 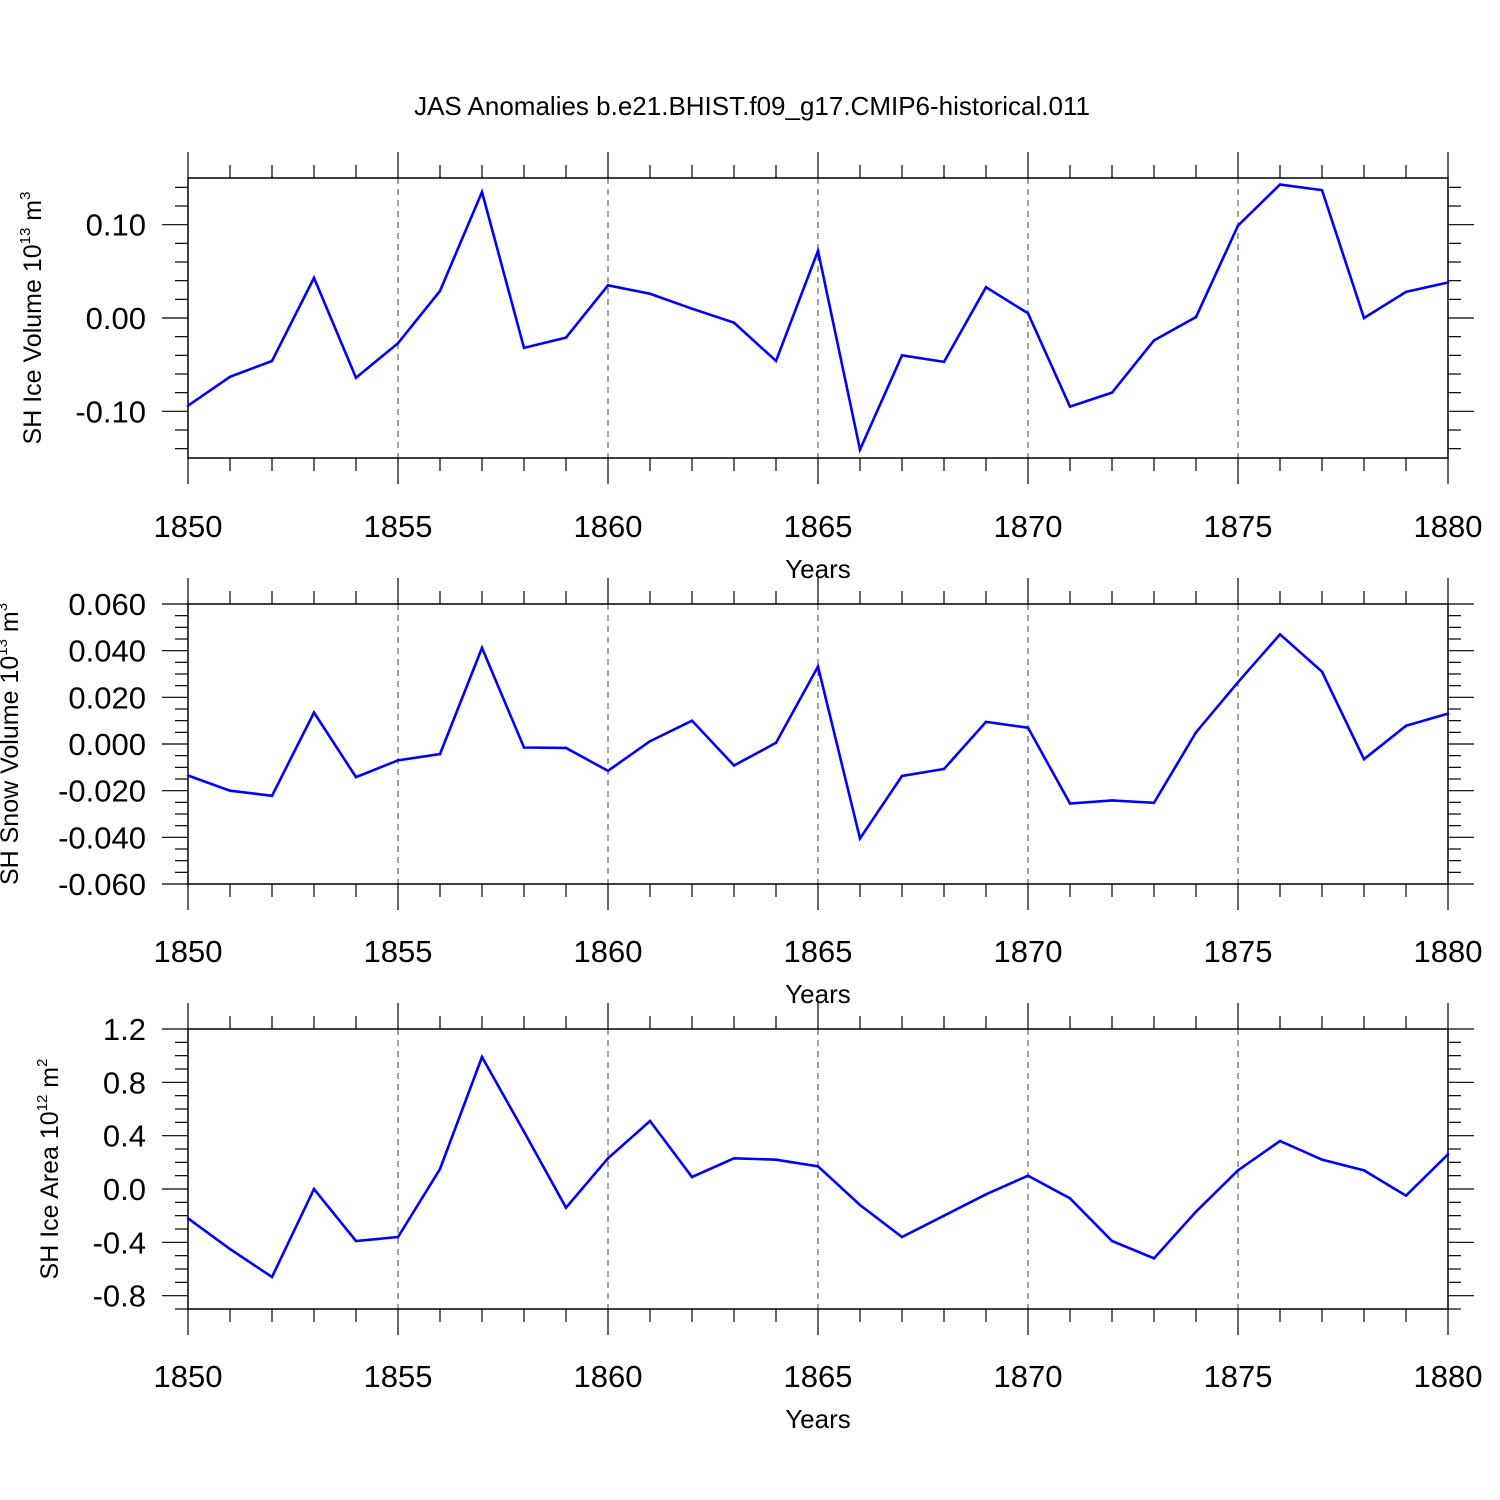 What do you see at coordinates (102, 791) in the screenshot?
I see `y-tick-label: -0.020` at bounding box center [102, 791].